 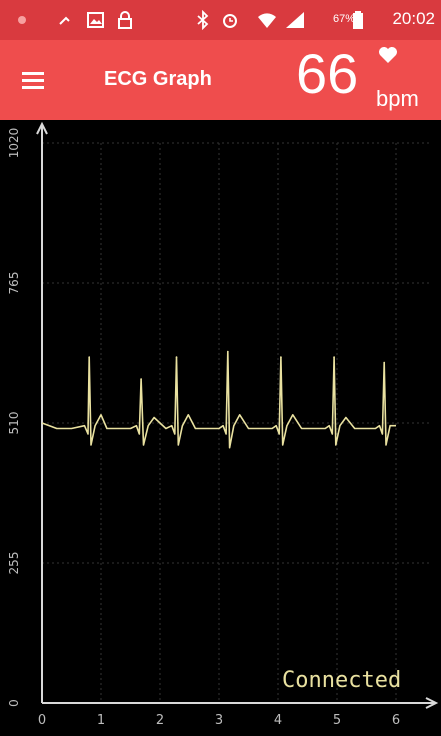 What do you see at coordinates (158, 79) in the screenshot?
I see `page-title: ECG Graph` at bounding box center [158, 79].